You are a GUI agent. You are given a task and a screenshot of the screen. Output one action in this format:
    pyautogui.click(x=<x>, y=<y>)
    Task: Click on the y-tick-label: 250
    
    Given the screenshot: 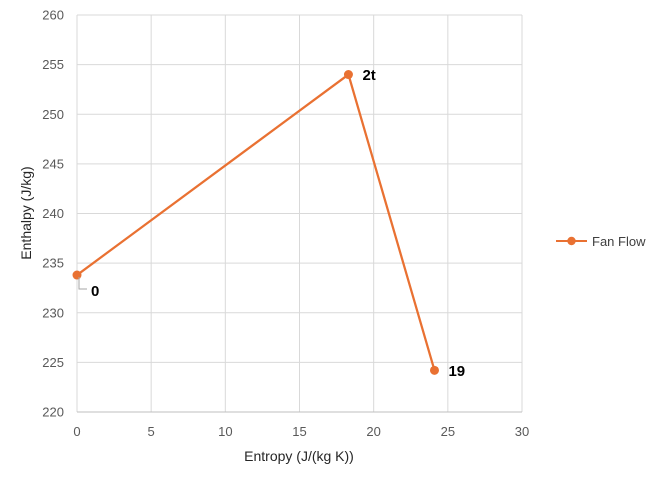 What is the action you would take?
    pyautogui.click(x=53, y=114)
    